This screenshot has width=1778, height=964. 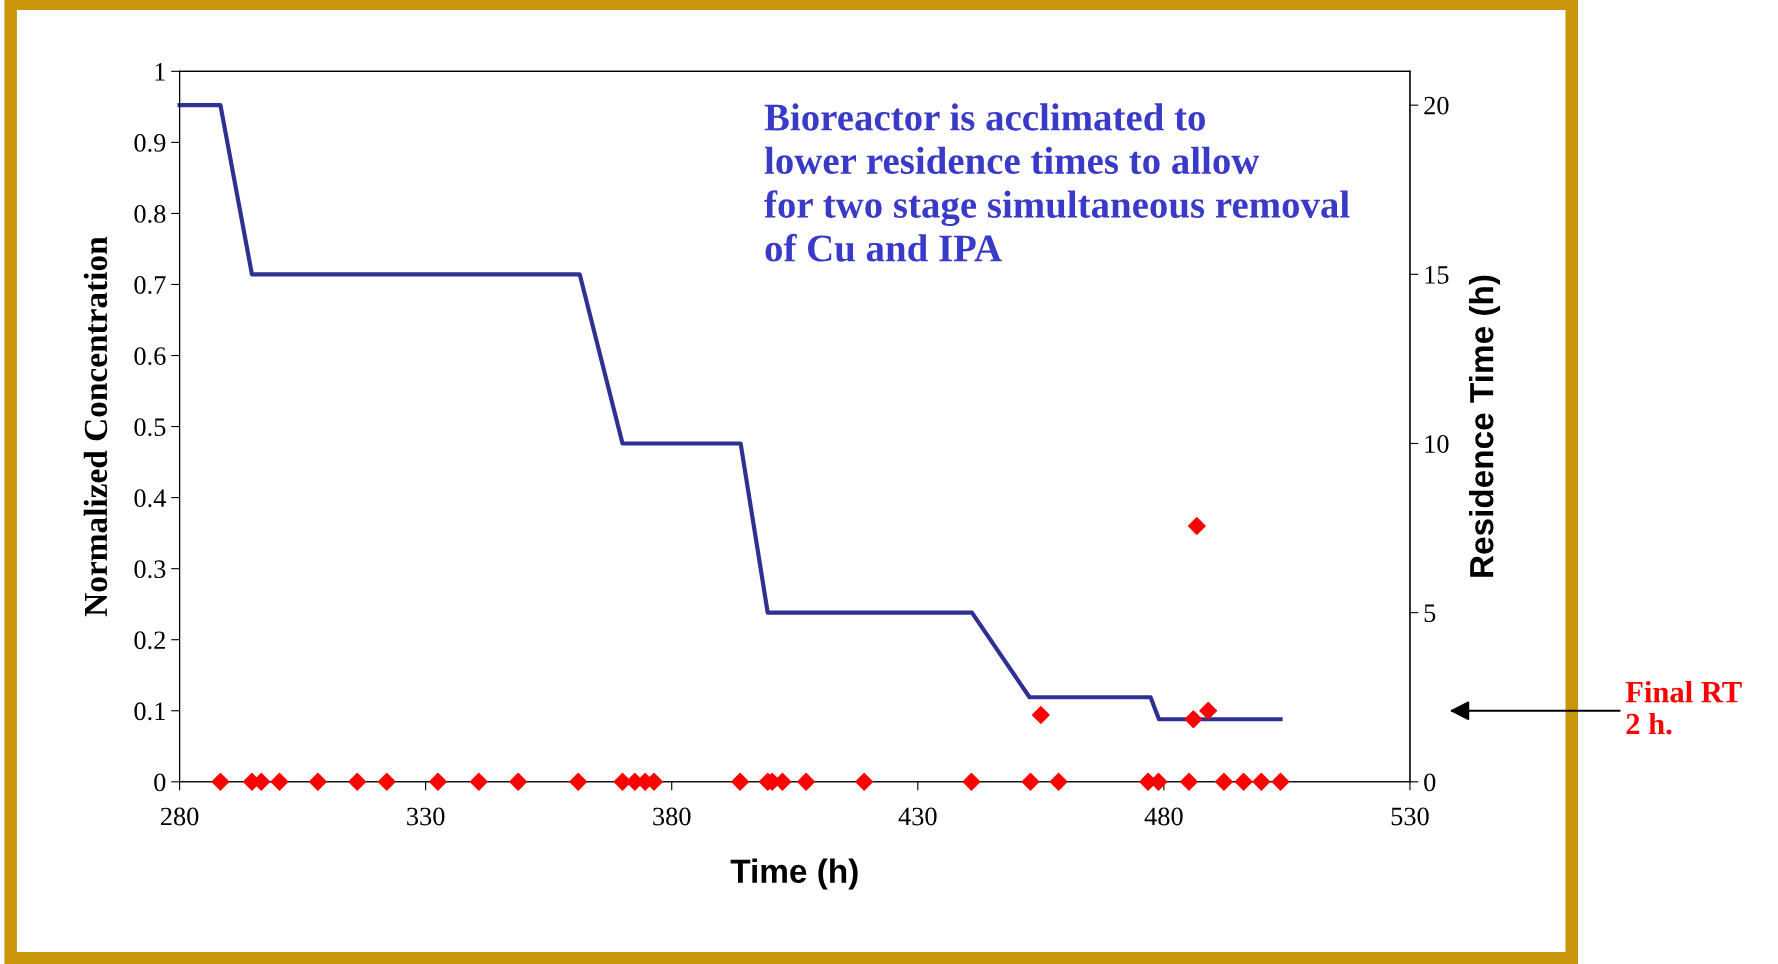 What do you see at coordinates (150, 498) in the screenshot?
I see `y-tick-label: 0.4` at bounding box center [150, 498].